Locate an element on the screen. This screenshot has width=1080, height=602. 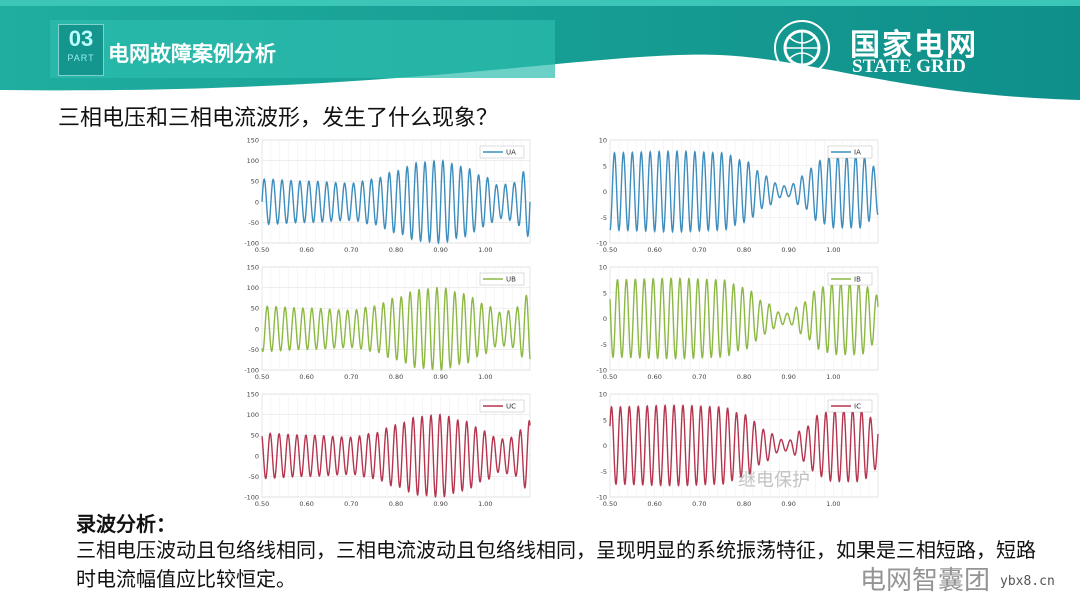
legend-label: IB is located at coordinates (857, 280).